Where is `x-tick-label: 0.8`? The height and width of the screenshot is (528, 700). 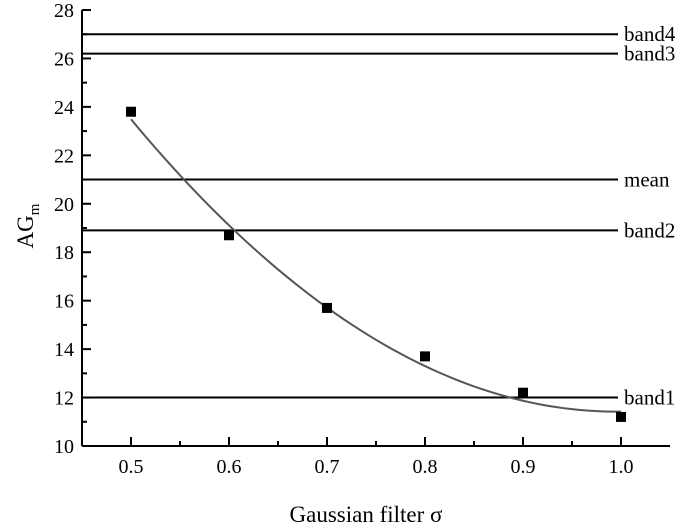
x-tick-label: 0.8 is located at coordinates (425, 467).